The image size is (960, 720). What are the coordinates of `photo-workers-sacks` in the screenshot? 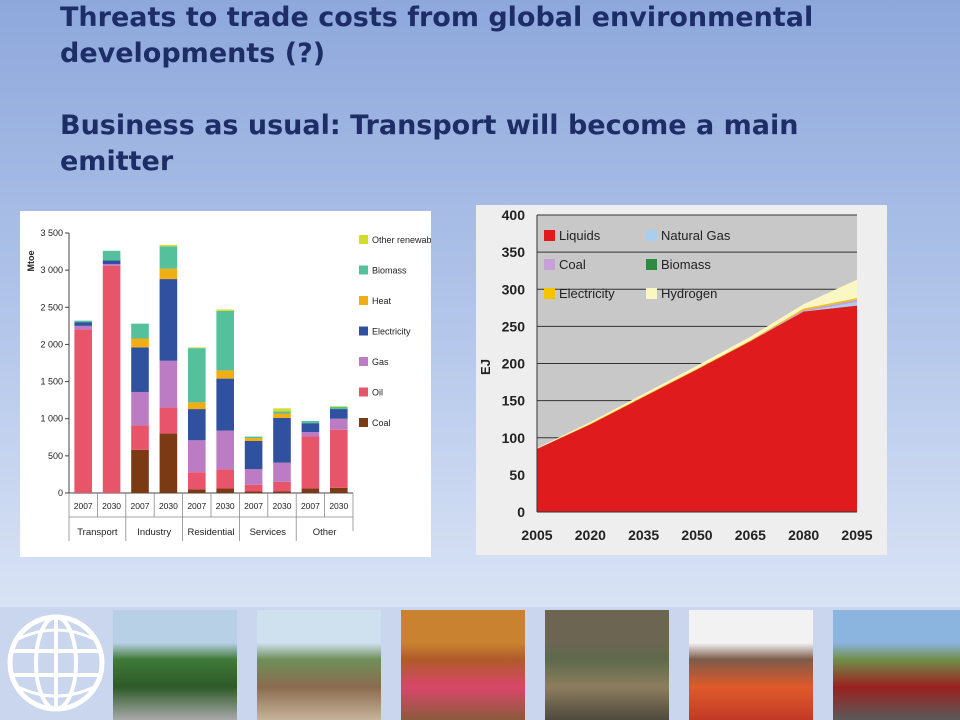 It's located at (319, 665).